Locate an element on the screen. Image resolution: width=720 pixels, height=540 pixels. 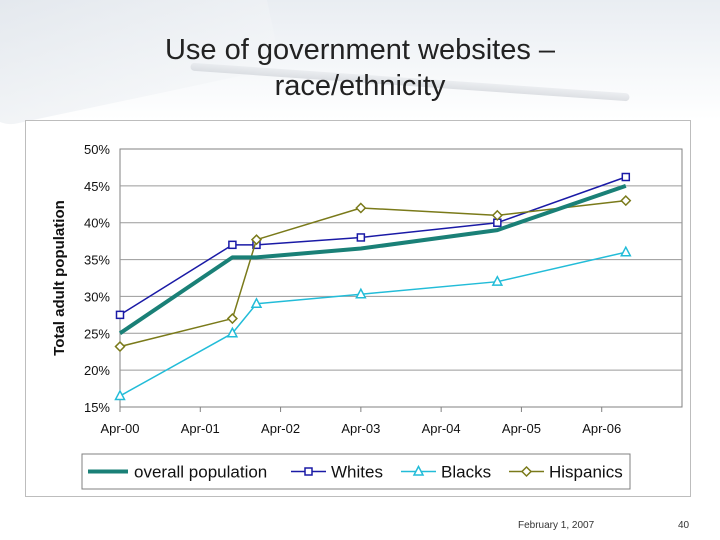
legend-label-whites: Whites is located at coordinates (357, 472).